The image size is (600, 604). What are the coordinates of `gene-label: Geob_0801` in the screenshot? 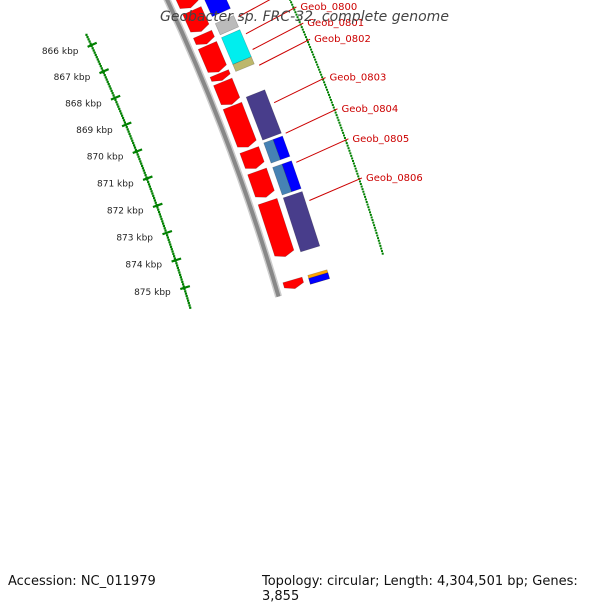 It's located at (335, 23).